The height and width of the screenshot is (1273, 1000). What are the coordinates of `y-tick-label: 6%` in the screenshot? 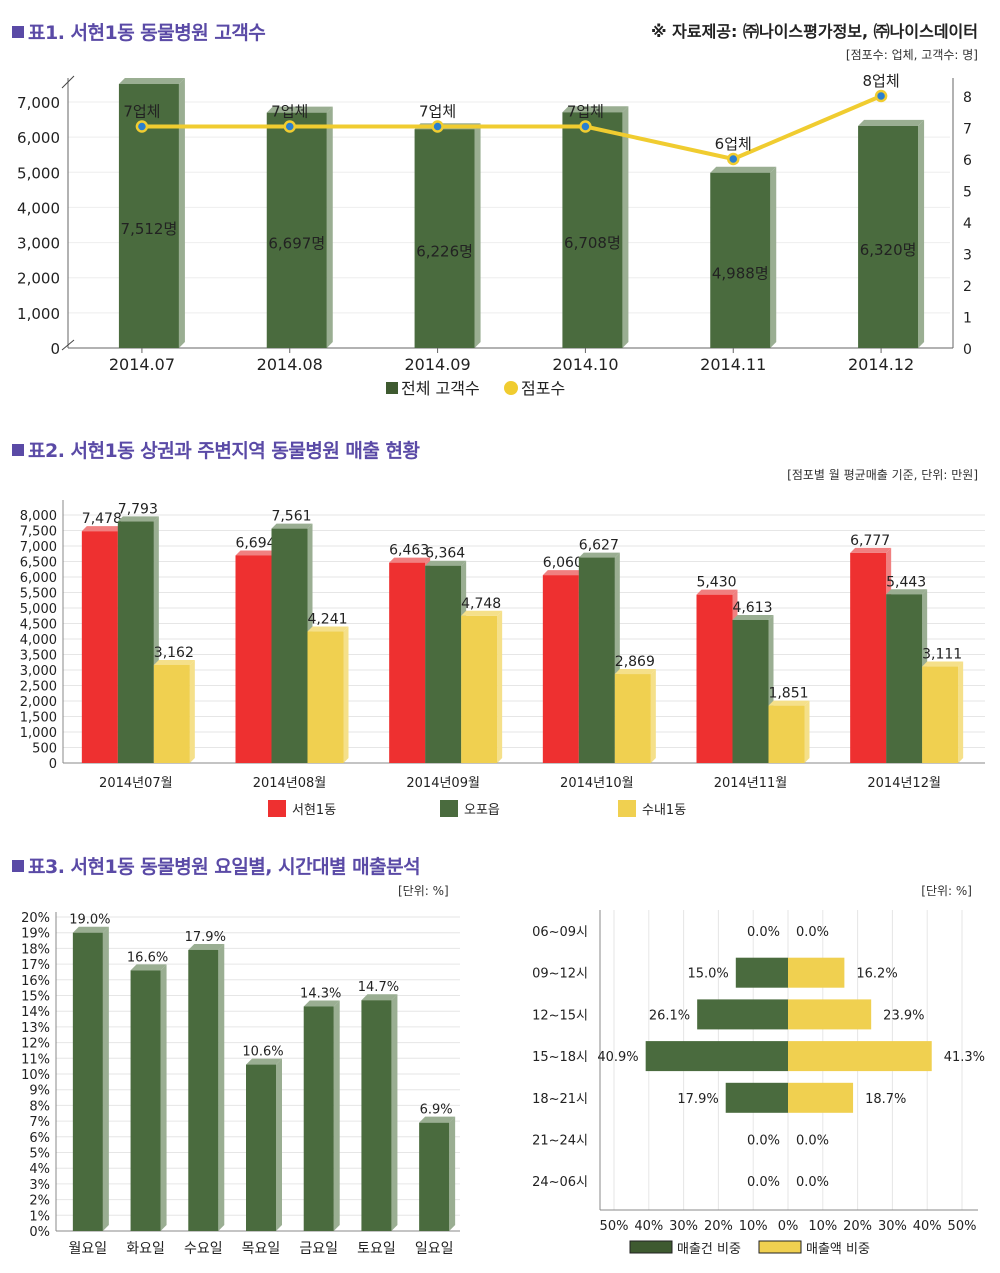 It's located at (39, 1138).